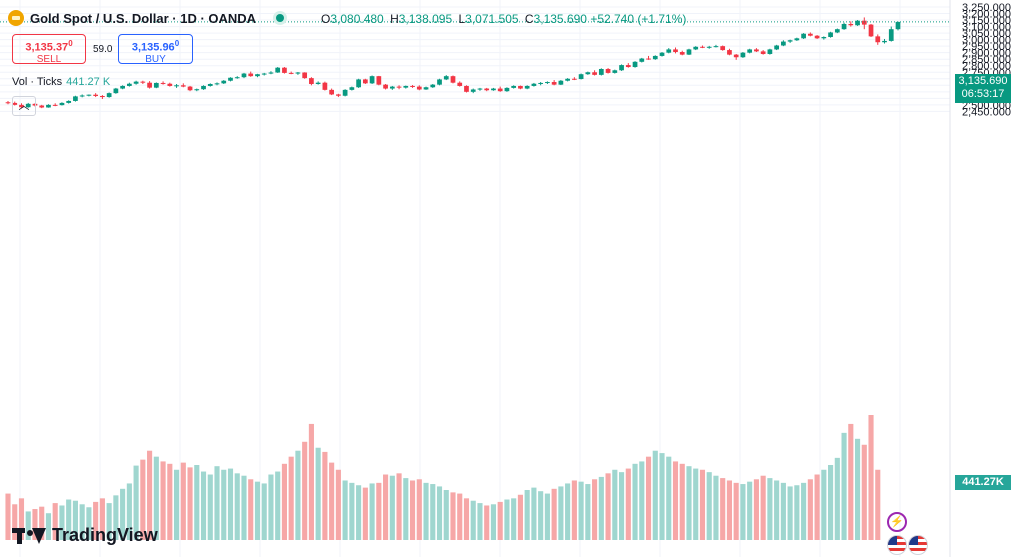 This screenshot has height=557, width=1024. I want to click on change-value: +52.740 (+1.71%), so click(638, 19).